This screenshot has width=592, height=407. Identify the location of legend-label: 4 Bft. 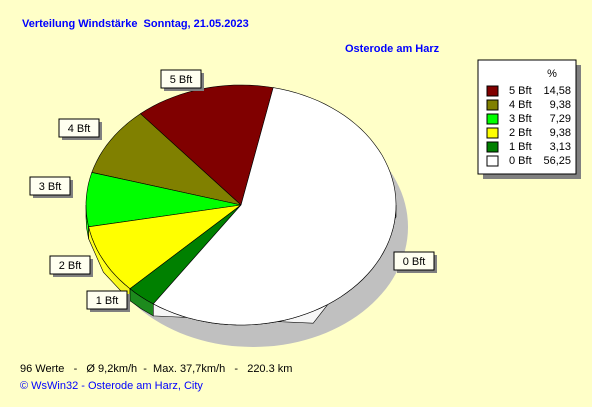
(520, 105).